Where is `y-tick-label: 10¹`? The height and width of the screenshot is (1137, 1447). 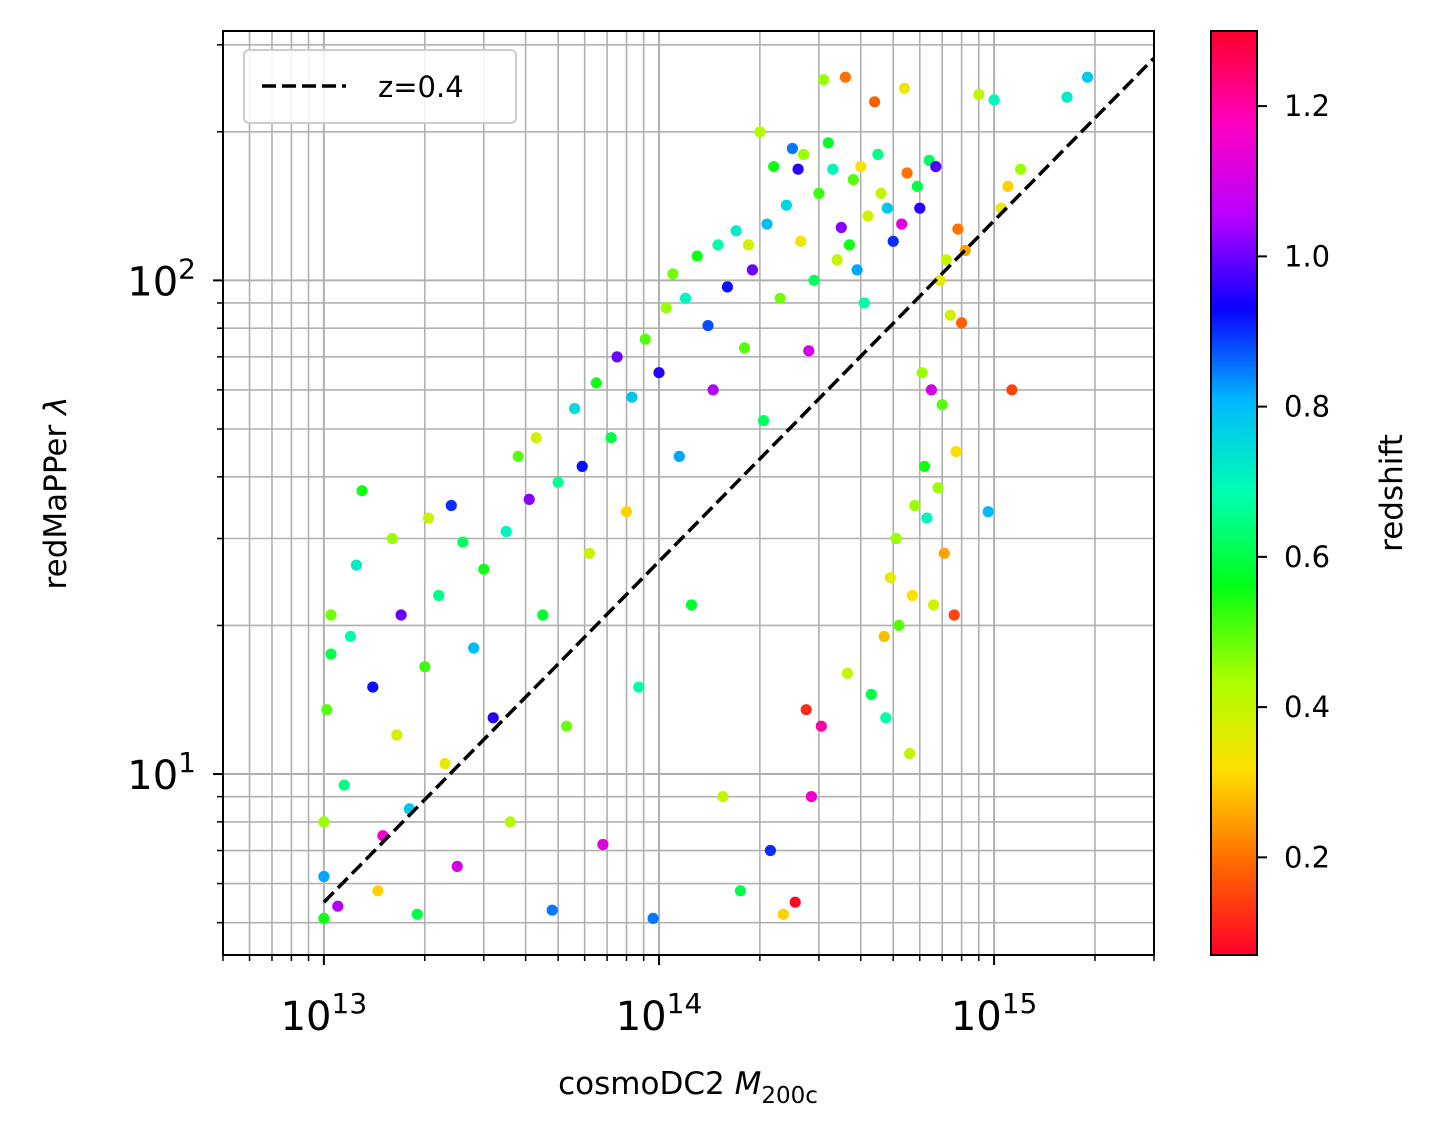 y-tick-label: 10¹ is located at coordinates (161, 772).